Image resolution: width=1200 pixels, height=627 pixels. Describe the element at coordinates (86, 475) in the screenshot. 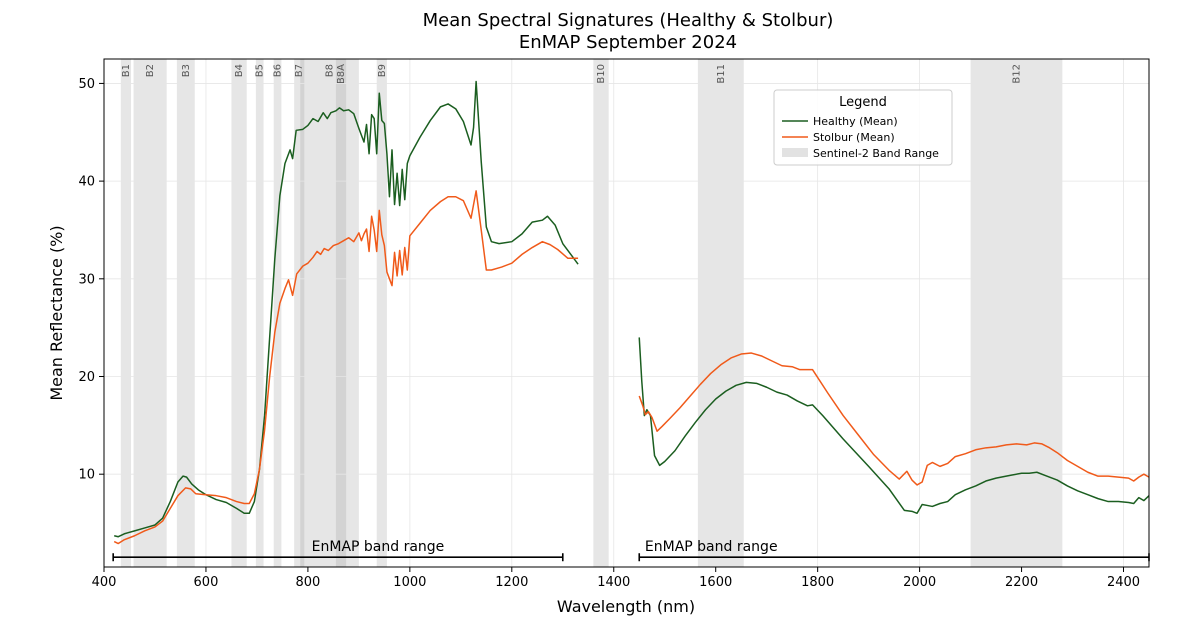

I see `y-tick-label-10: 10` at that location.